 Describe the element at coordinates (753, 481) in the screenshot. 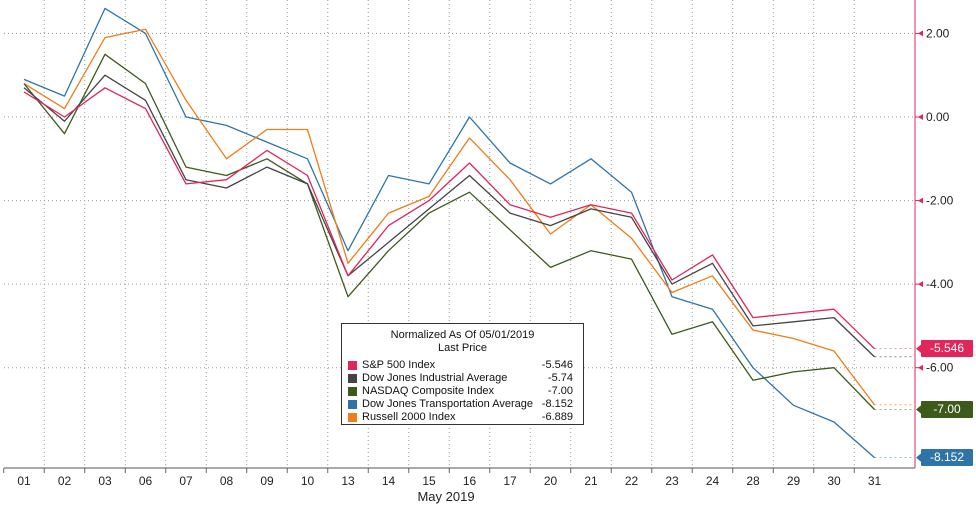

I see `x-tick-label: 28` at that location.